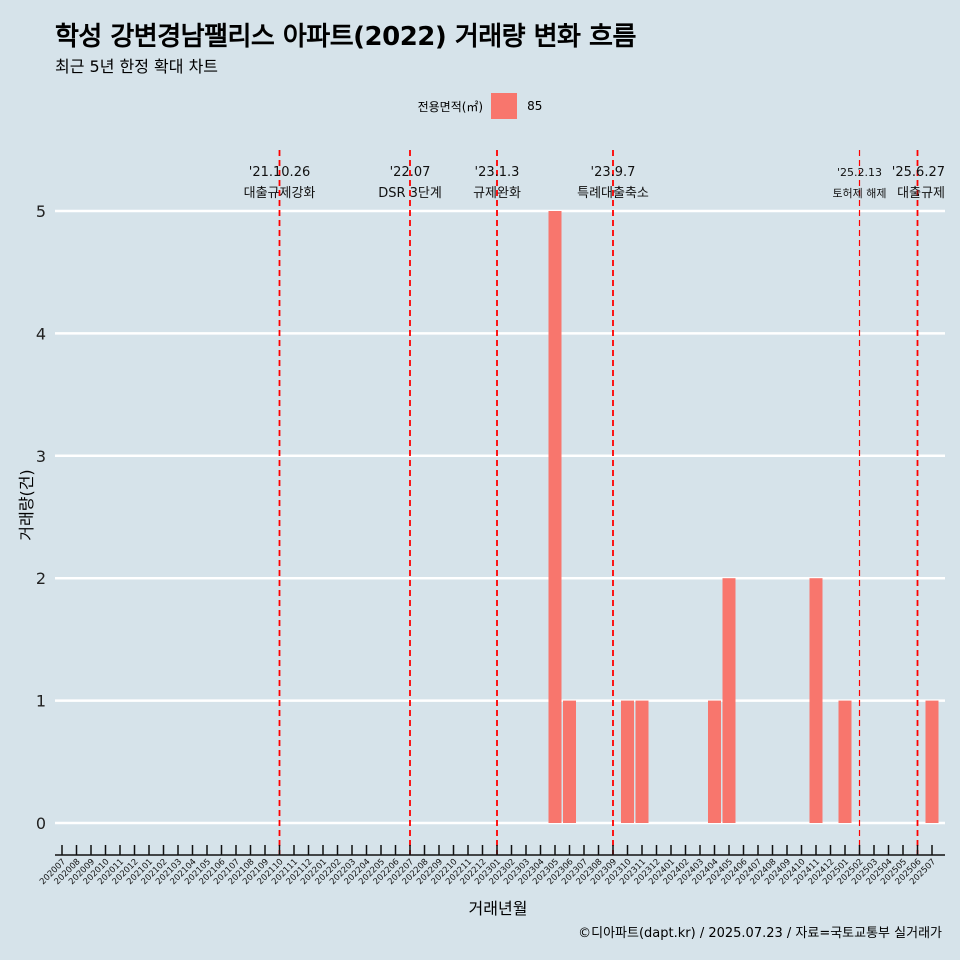 The image size is (960, 960). What do you see at coordinates (498, 908) in the screenshot?
I see `x-axis-label: 거래년월` at bounding box center [498, 908].